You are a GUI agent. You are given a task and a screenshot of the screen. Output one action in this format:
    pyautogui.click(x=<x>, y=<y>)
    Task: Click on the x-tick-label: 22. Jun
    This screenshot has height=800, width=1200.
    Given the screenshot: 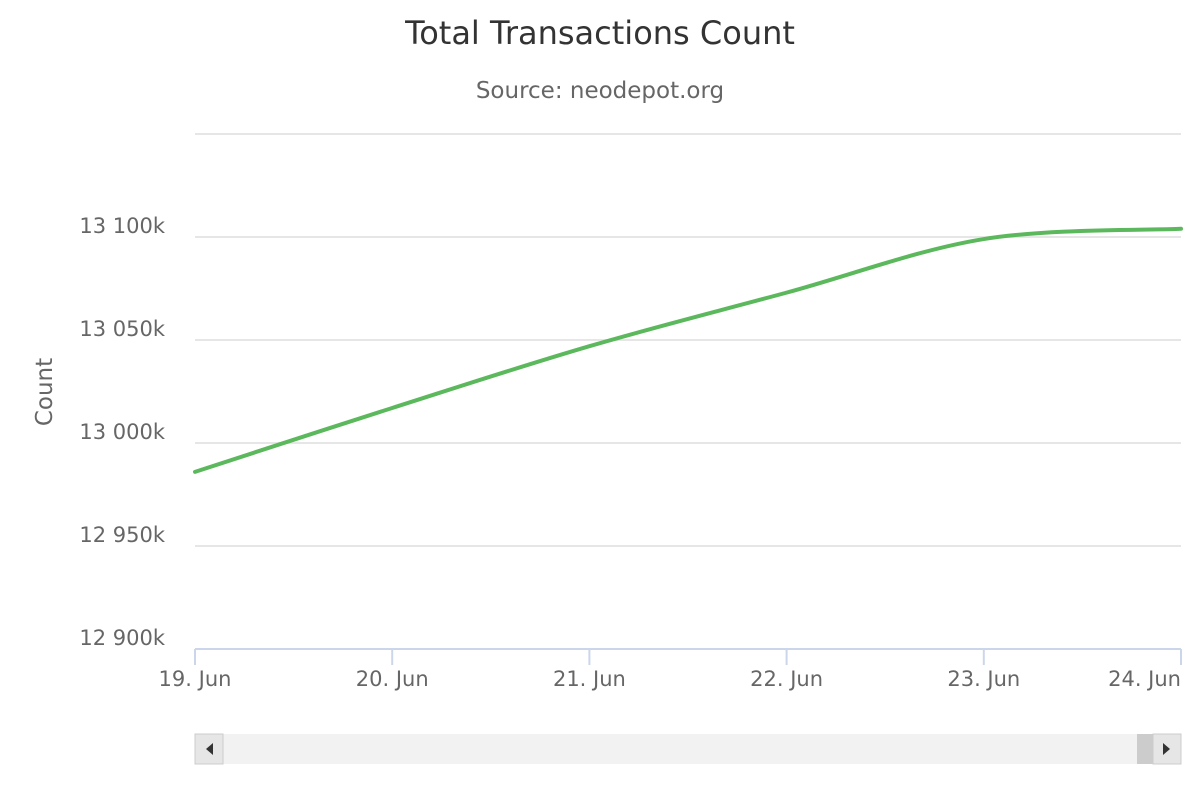 What is the action you would take?
    pyautogui.click(x=786, y=679)
    